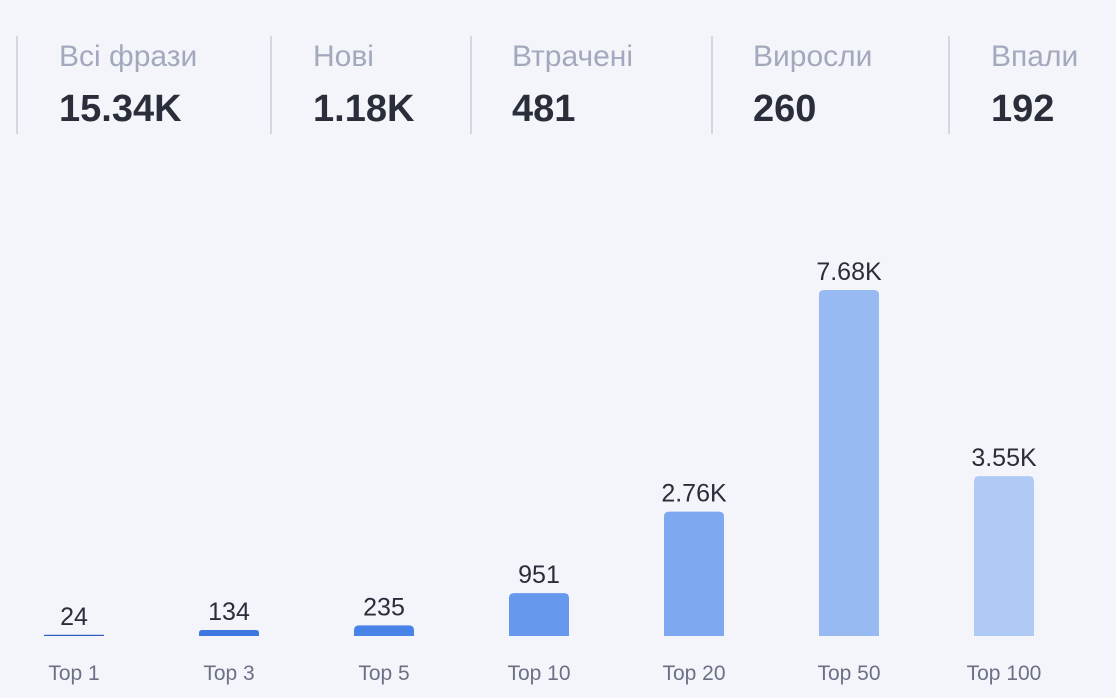 This screenshot has height=698, width=1116. I want to click on bar-value-label: 7.68K, so click(849, 272).